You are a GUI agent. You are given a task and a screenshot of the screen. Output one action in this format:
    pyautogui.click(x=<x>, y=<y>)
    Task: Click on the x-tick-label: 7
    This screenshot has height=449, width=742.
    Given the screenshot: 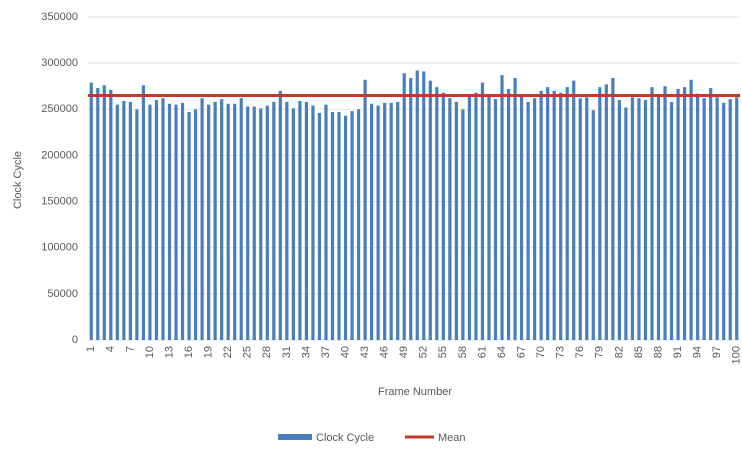 What is the action you would take?
    pyautogui.click(x=130, y=349)
    